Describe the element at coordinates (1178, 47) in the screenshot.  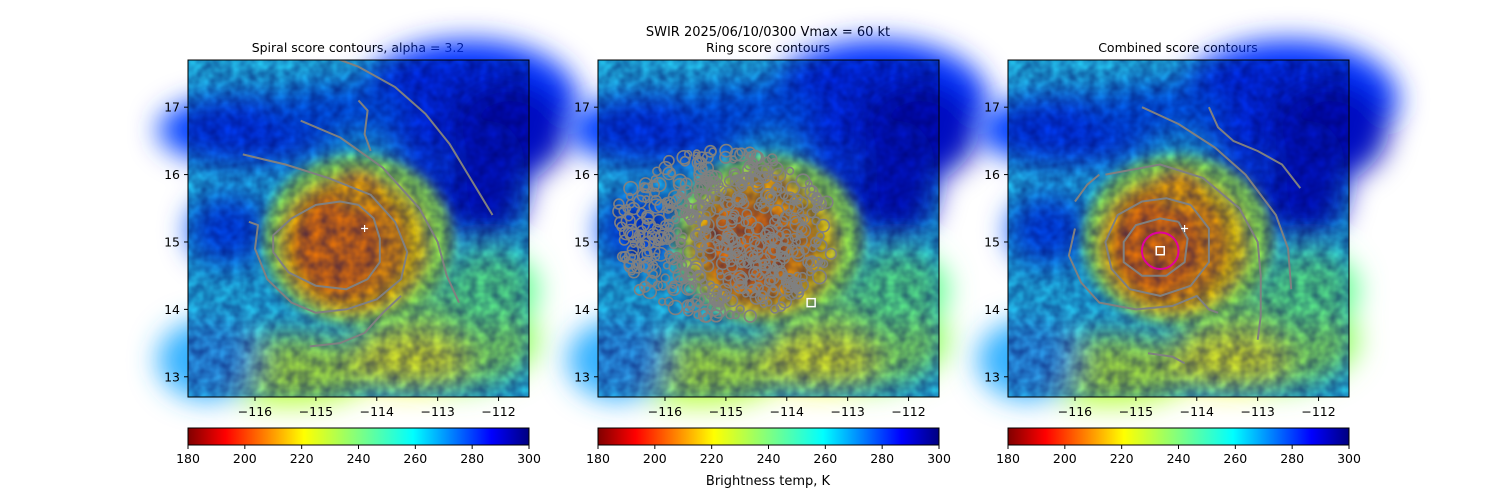
I see `panel-title: Combined score contours` at that location.